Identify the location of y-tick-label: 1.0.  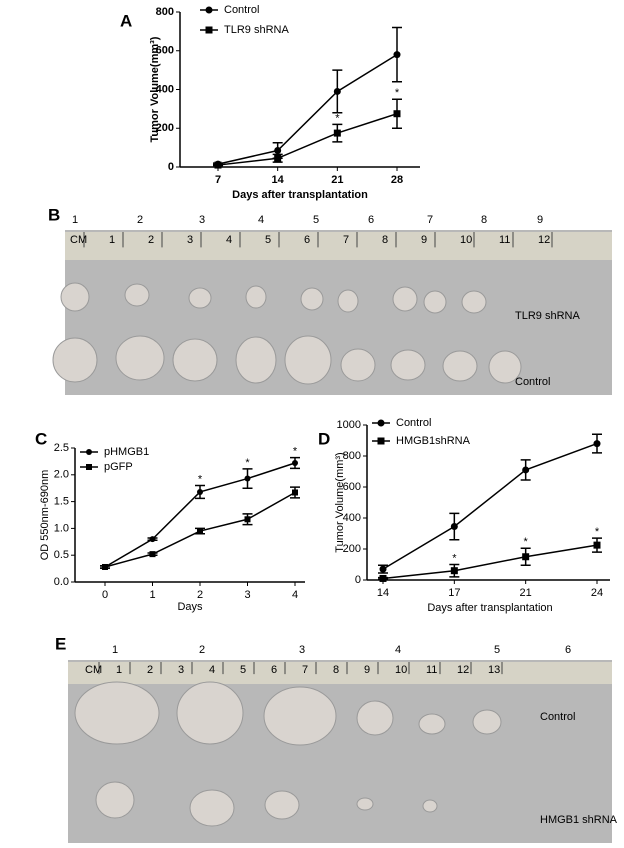
(61, 528).